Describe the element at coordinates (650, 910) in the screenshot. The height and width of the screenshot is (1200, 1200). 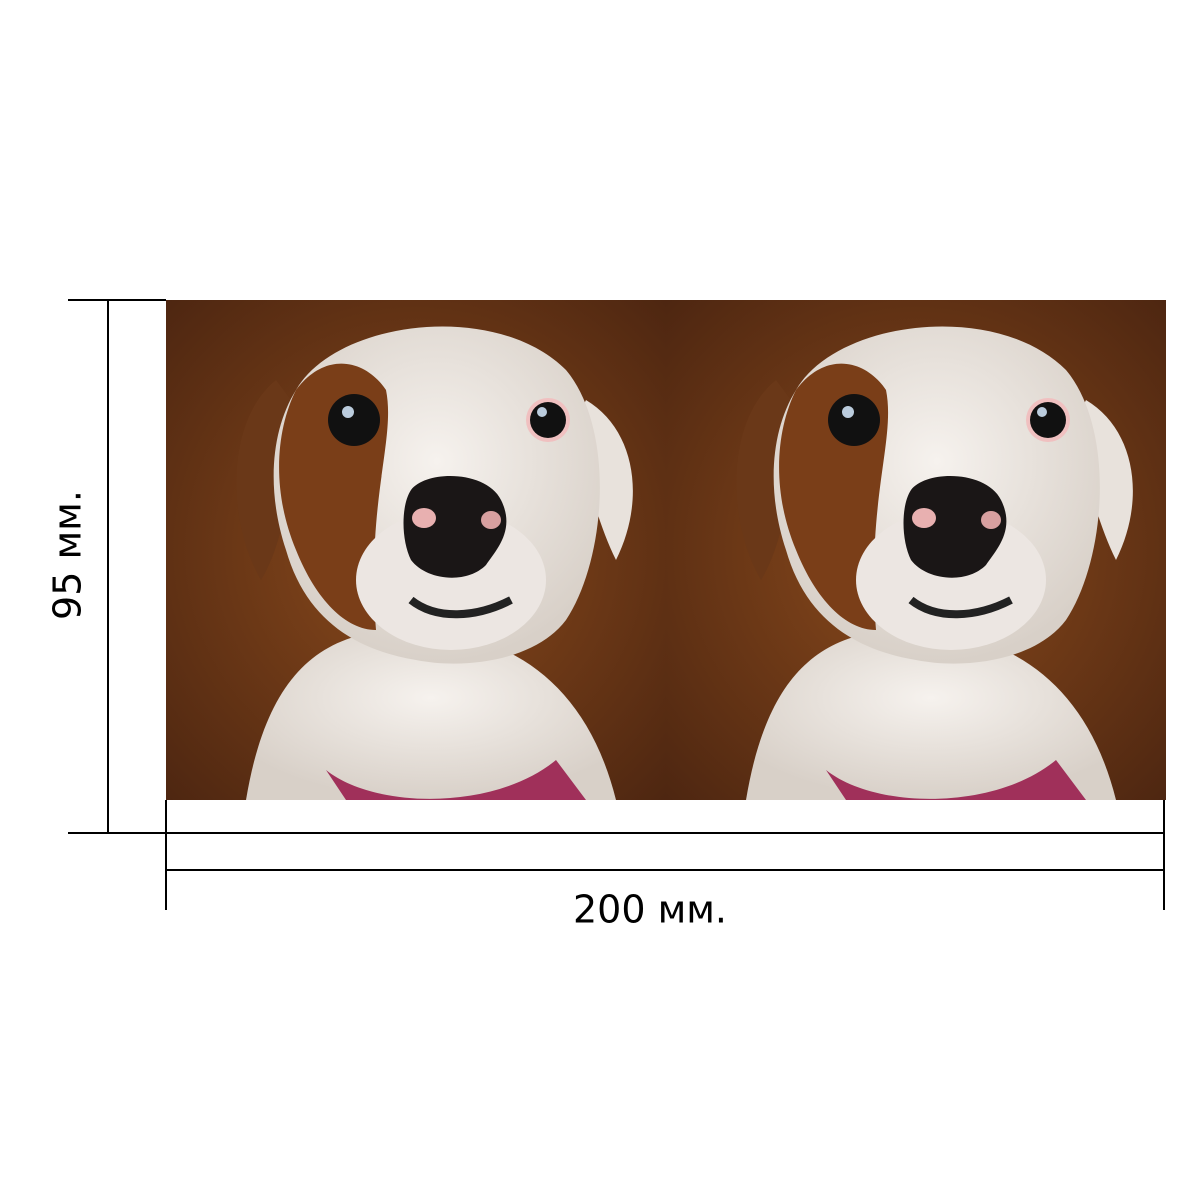
I see `width-label: 200 мм.` at that location.